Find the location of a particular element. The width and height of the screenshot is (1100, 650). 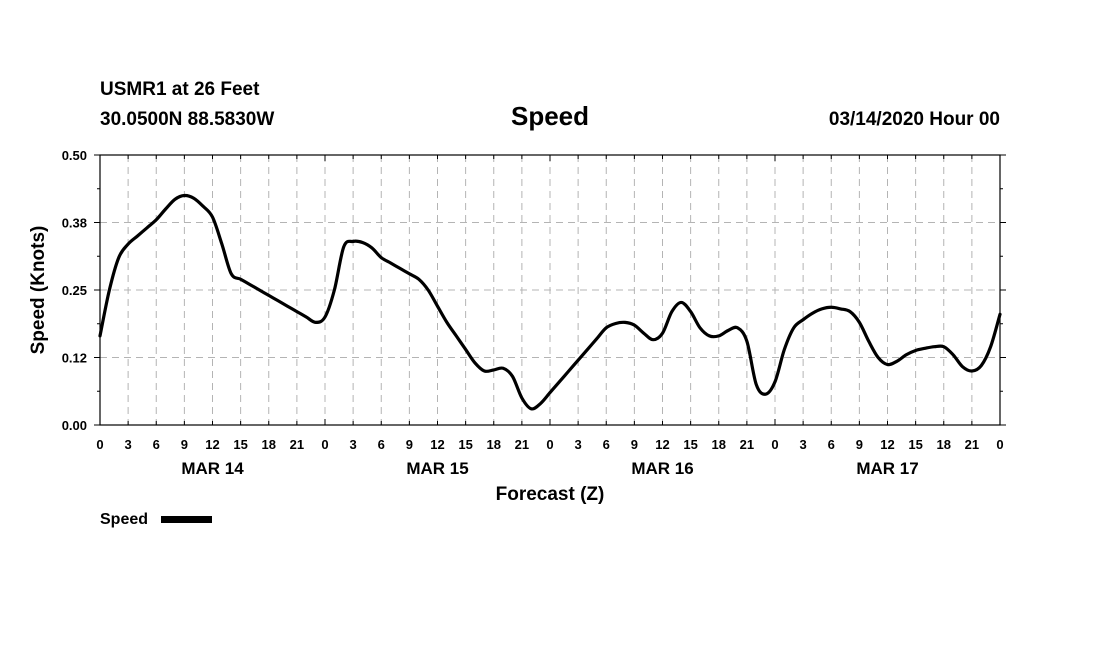

y-tick-label: 0.25 is located at coordinates (74, 290).